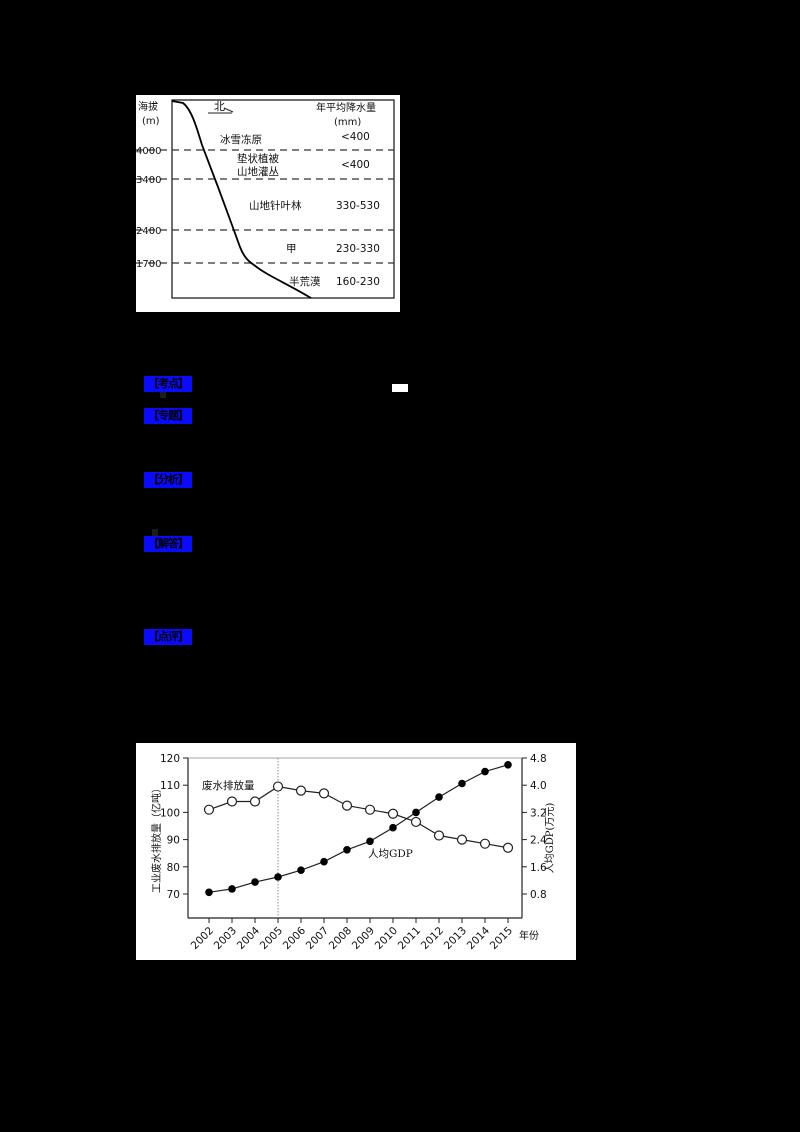 Image resolution: width=800 pixels, height=1132 pixels. Describe the element at coordinates (346, 107) in the screenshot. I see `precip-header: 年平均降水量` at that location.